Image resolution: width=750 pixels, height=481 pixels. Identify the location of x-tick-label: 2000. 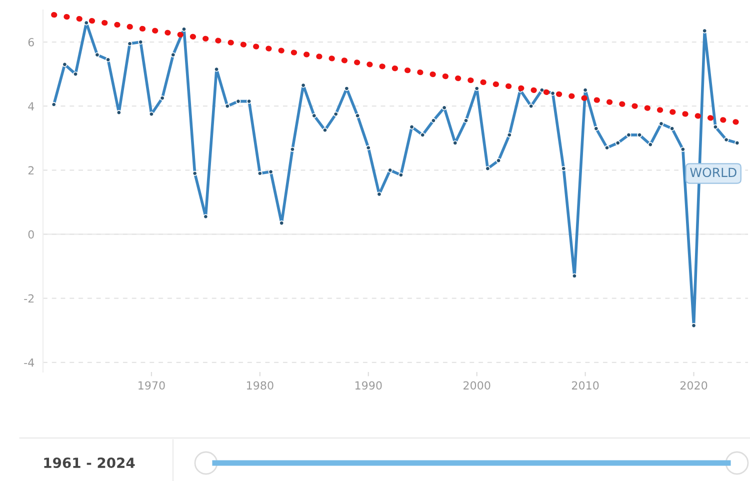
(477, 385).